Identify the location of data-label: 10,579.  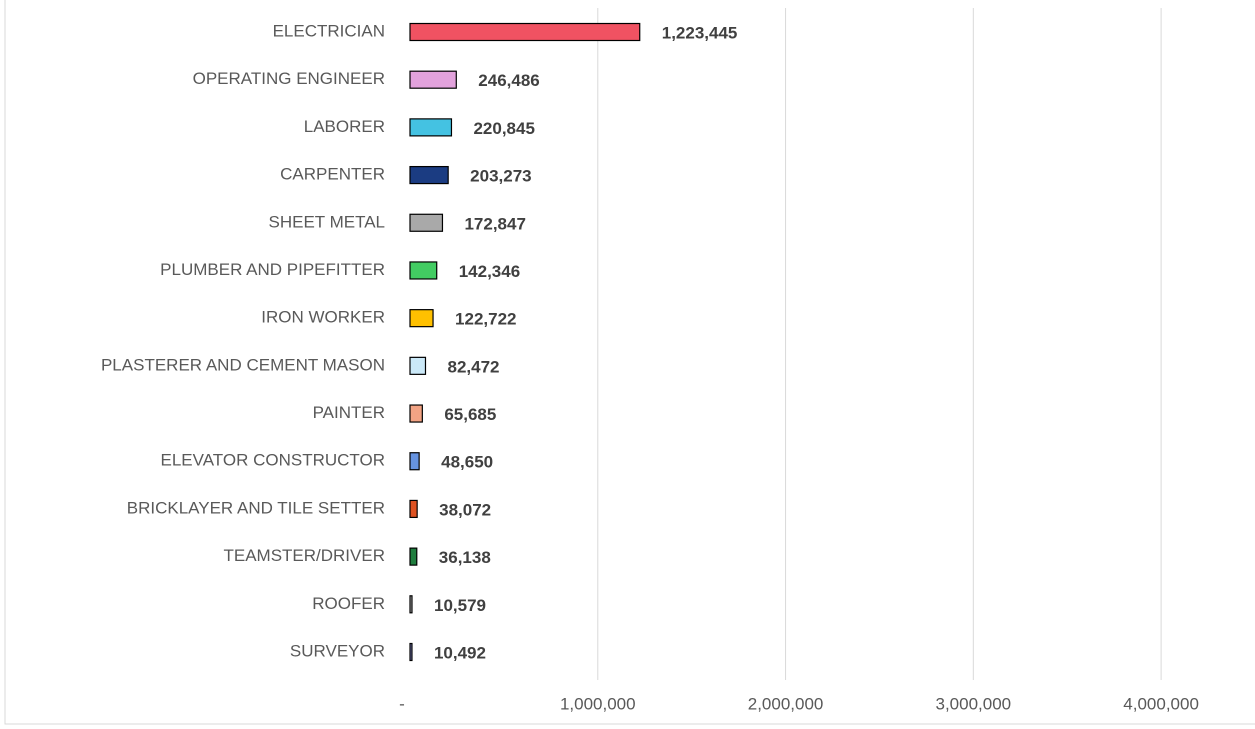
(460, 605).